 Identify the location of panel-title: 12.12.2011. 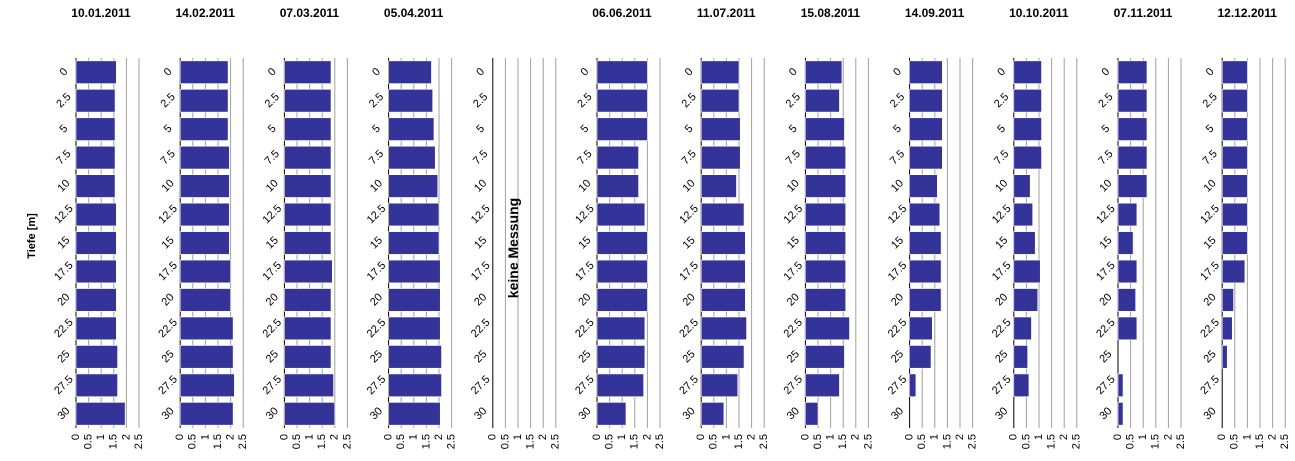
(1247, 13).